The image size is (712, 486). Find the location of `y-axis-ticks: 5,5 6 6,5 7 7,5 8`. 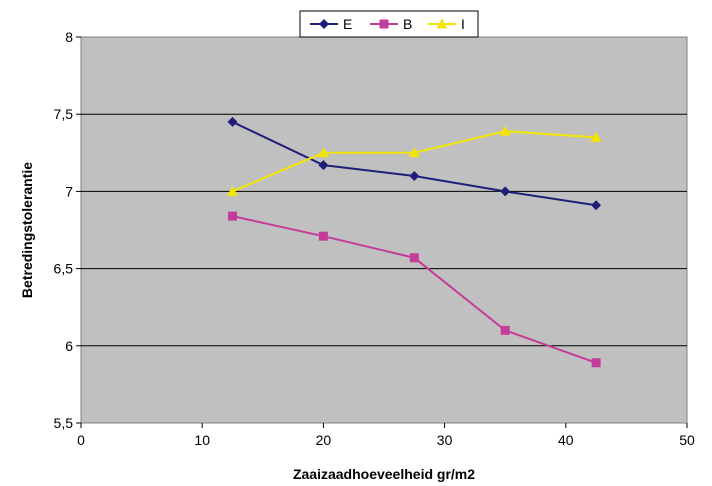

y-axis-ticks: 5,5 6 6,5 7 7,5 8 is located at coordinates (67, 230).